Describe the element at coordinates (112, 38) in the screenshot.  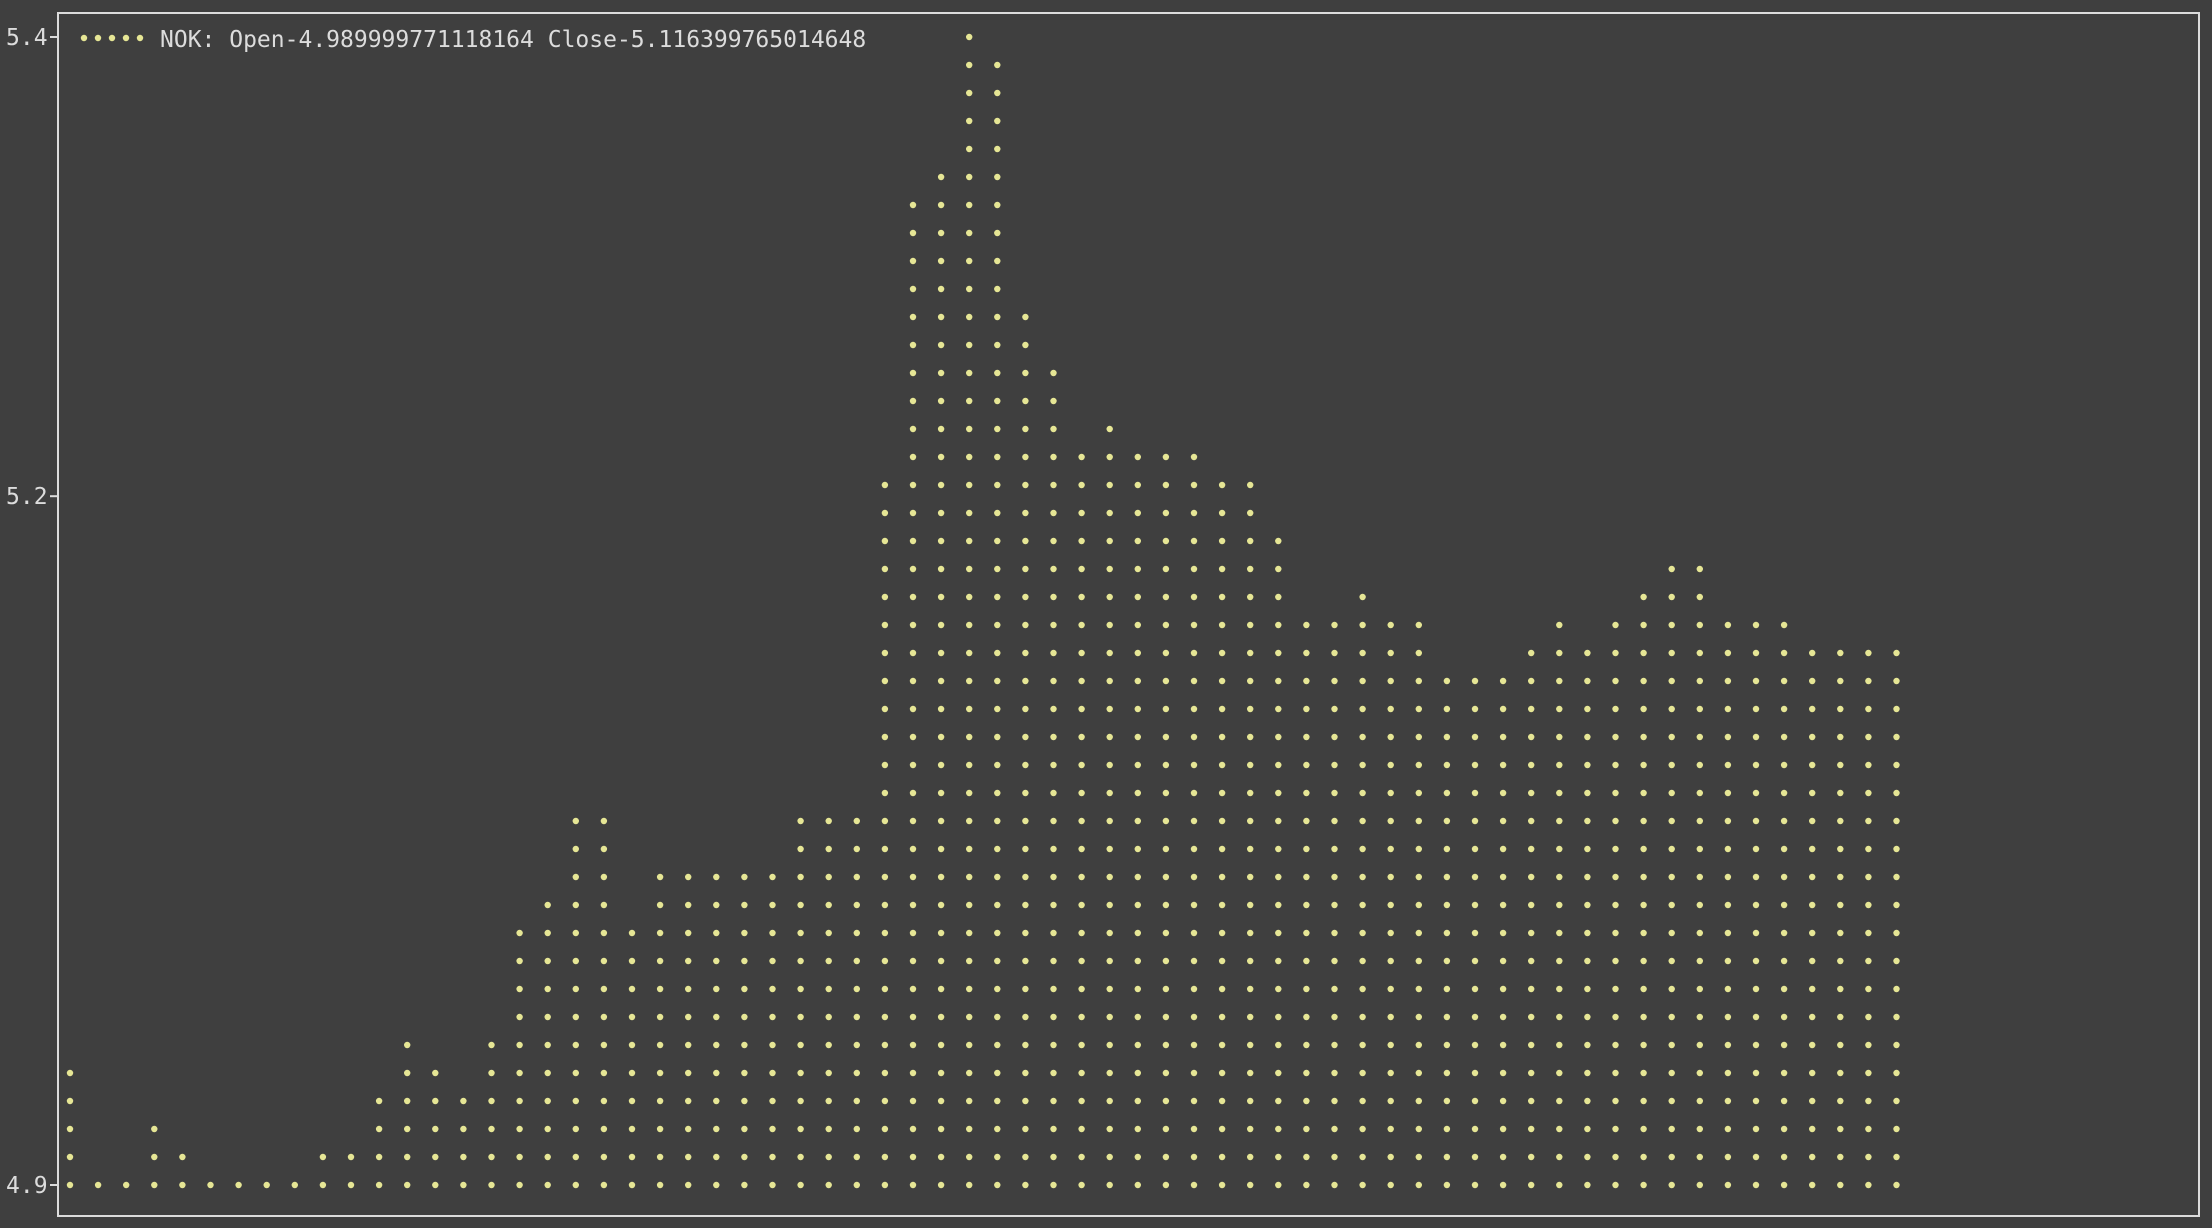
I see `legend-marker` at that location.